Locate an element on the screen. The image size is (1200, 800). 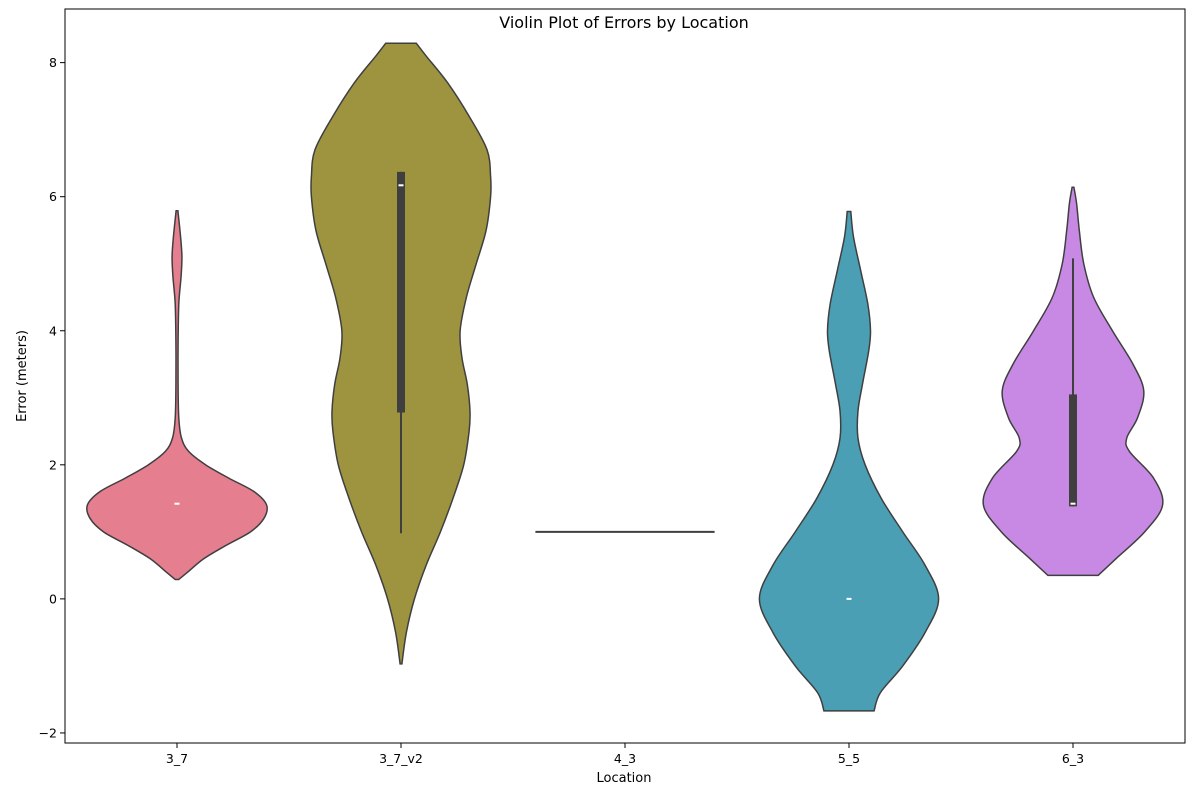
y-tick-label: 0 is located at coordinates (53, 598).